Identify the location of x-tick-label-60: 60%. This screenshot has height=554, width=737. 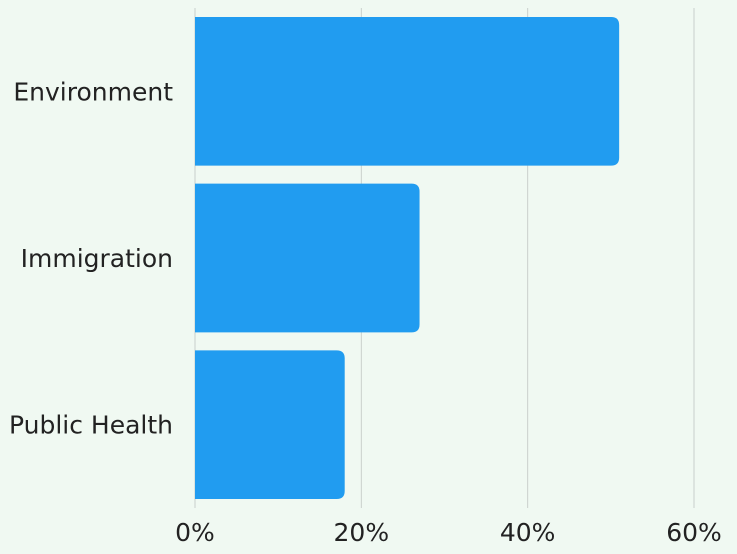
(694, 532).